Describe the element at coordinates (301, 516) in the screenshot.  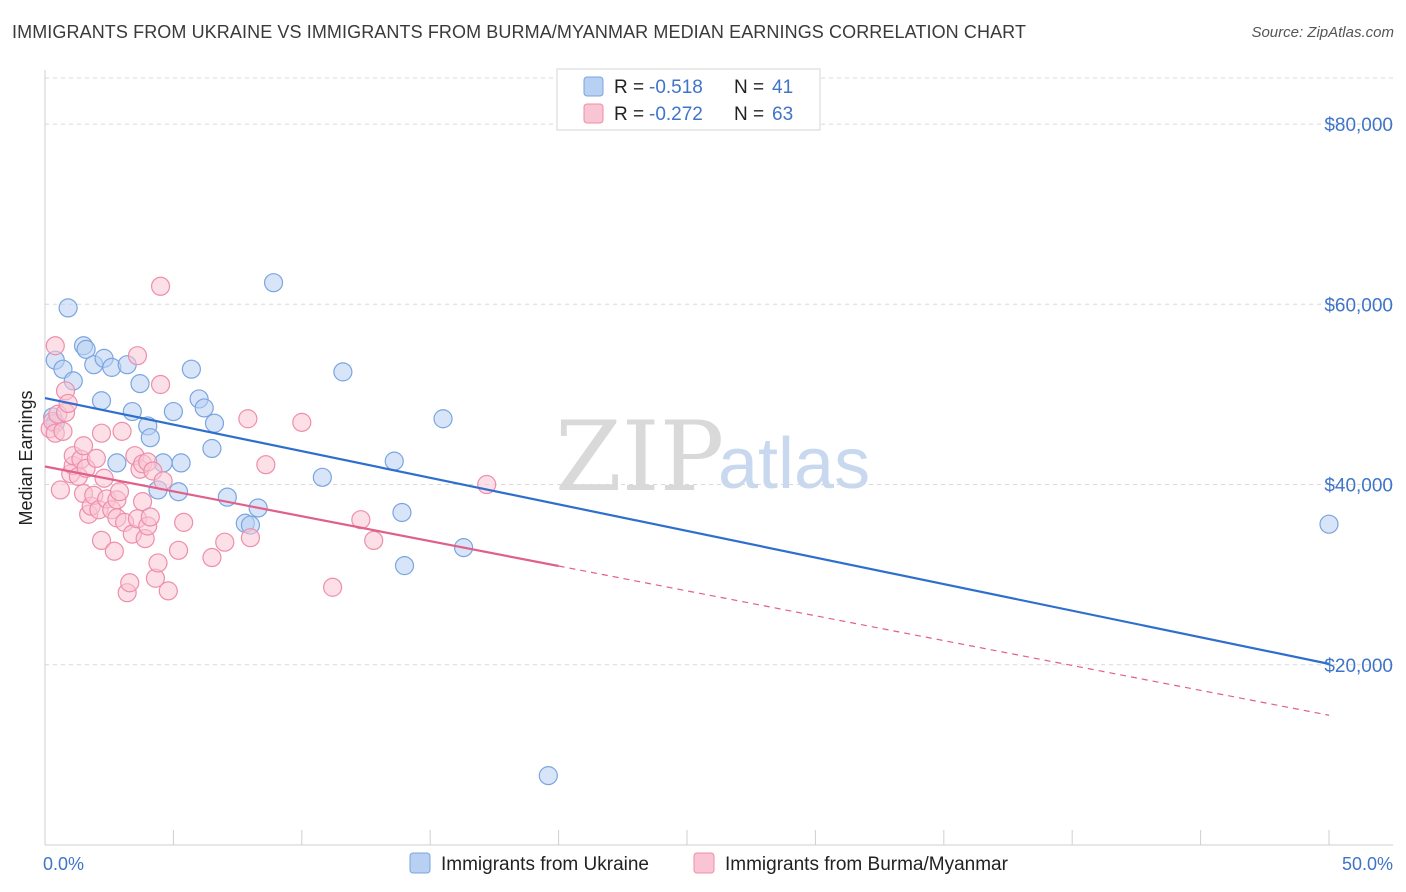
I see `burma-trend-line` at that location.